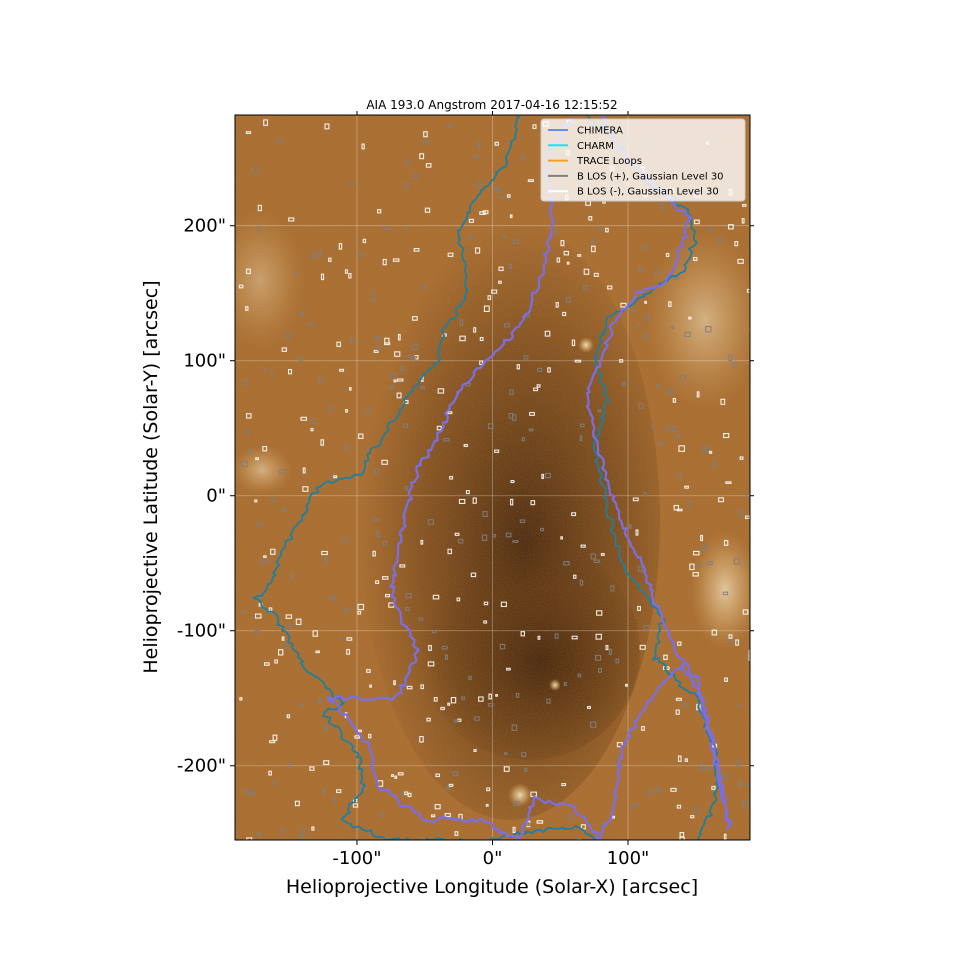 This screenshot has width=960, height=960. Describe the element at coordinates (204, 226) in the screenshot. I see `y-tick-label: 200"` at that location.